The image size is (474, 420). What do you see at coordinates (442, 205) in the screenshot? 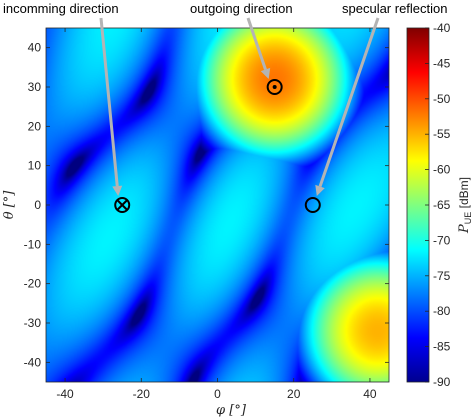
I see `colorbar-tick-label: -65` at bounding box center [442, 205].